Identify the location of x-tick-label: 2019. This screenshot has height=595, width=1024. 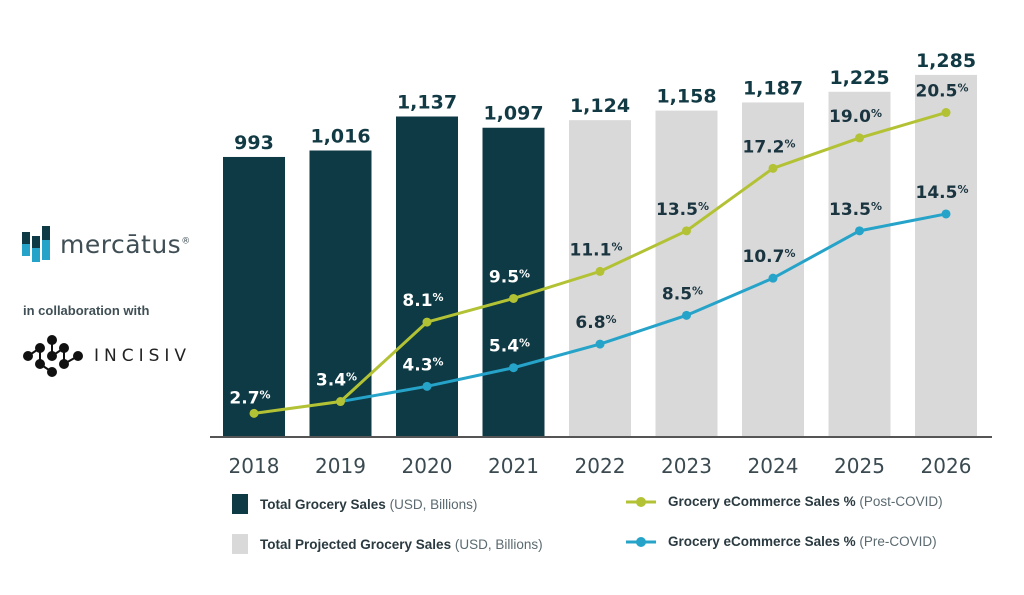
(340, 466).